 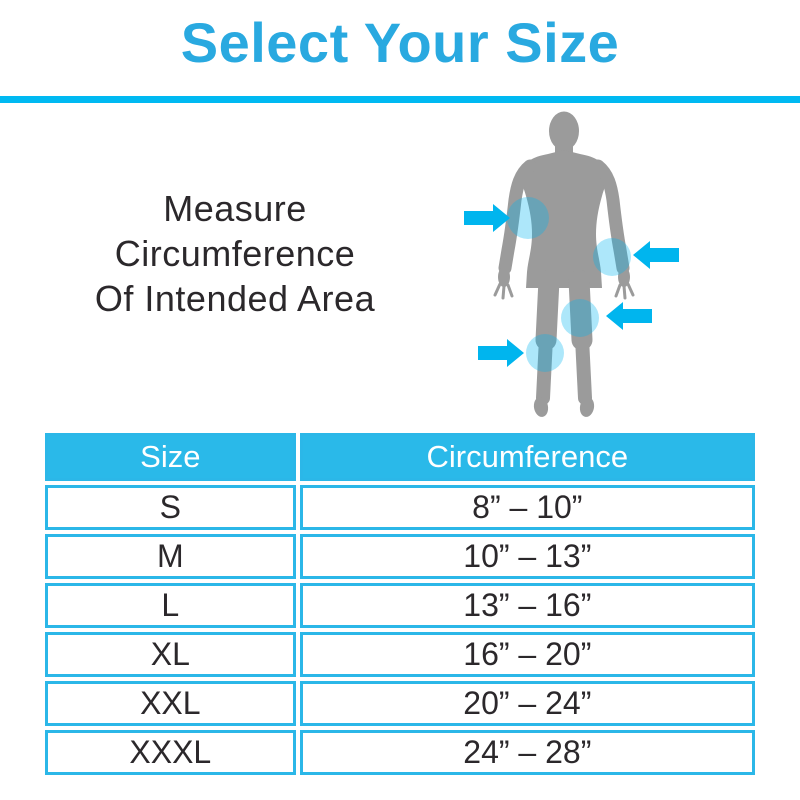 I want to click on arrow-left-forearm-icon, so click(x=656, y=255).